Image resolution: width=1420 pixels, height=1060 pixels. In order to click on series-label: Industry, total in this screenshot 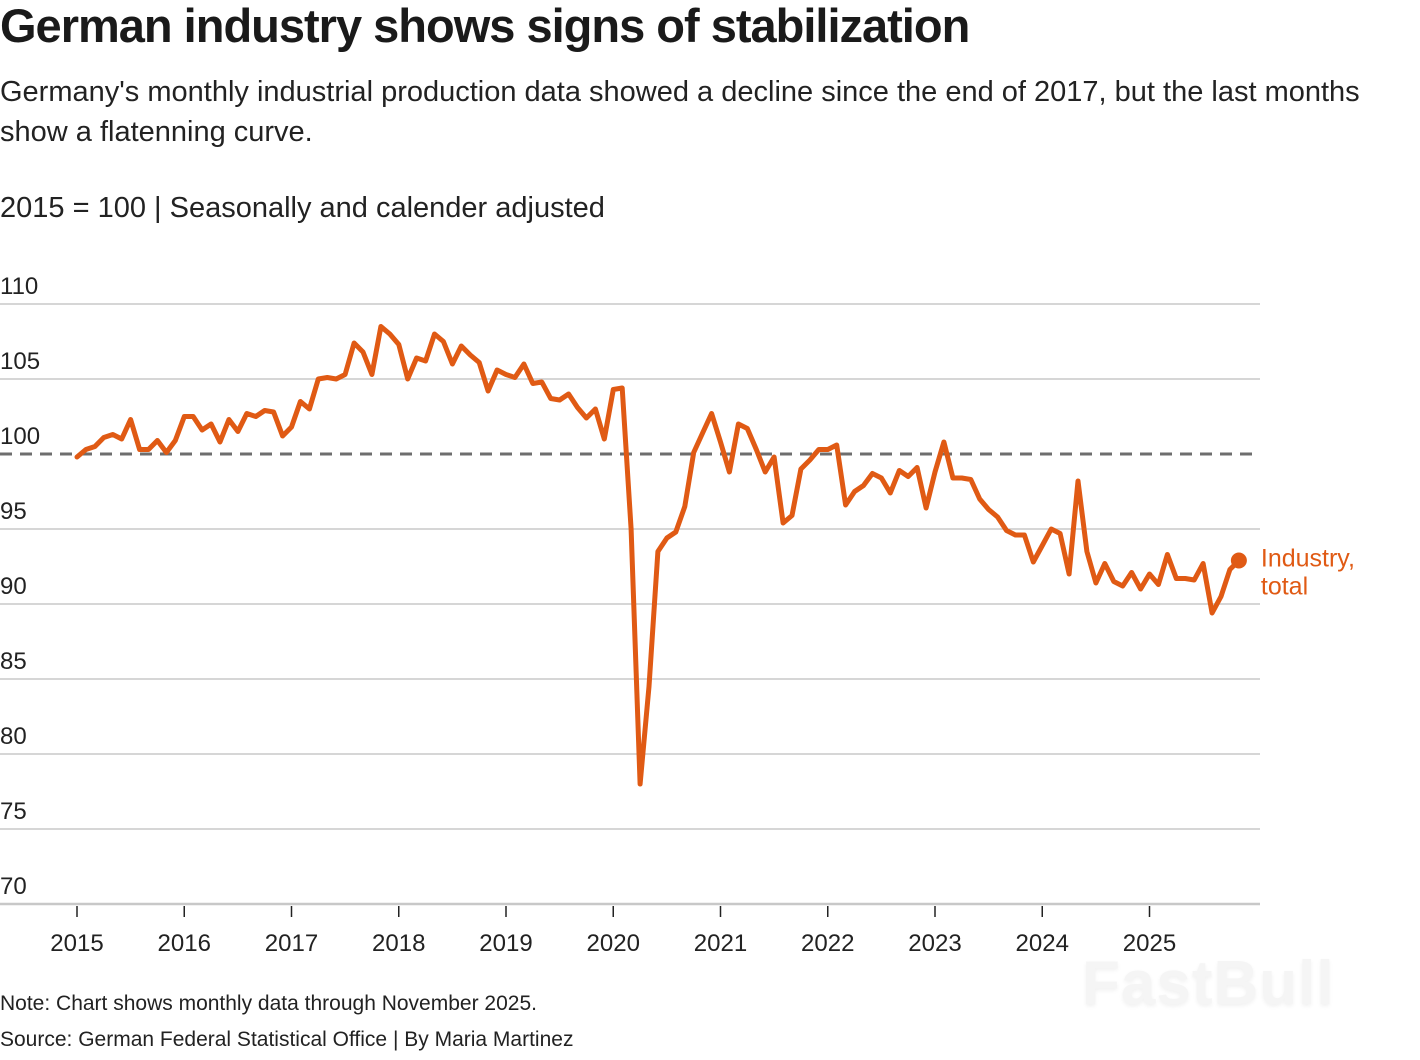, I will do `click(1308, 573)`.